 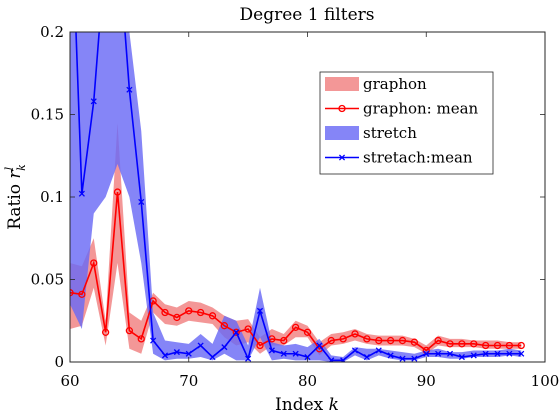 What do you see at coordinates (47, 280) in the screenshot?
I see `y-tick-label: 0.05` at bounding box center [47, 280].